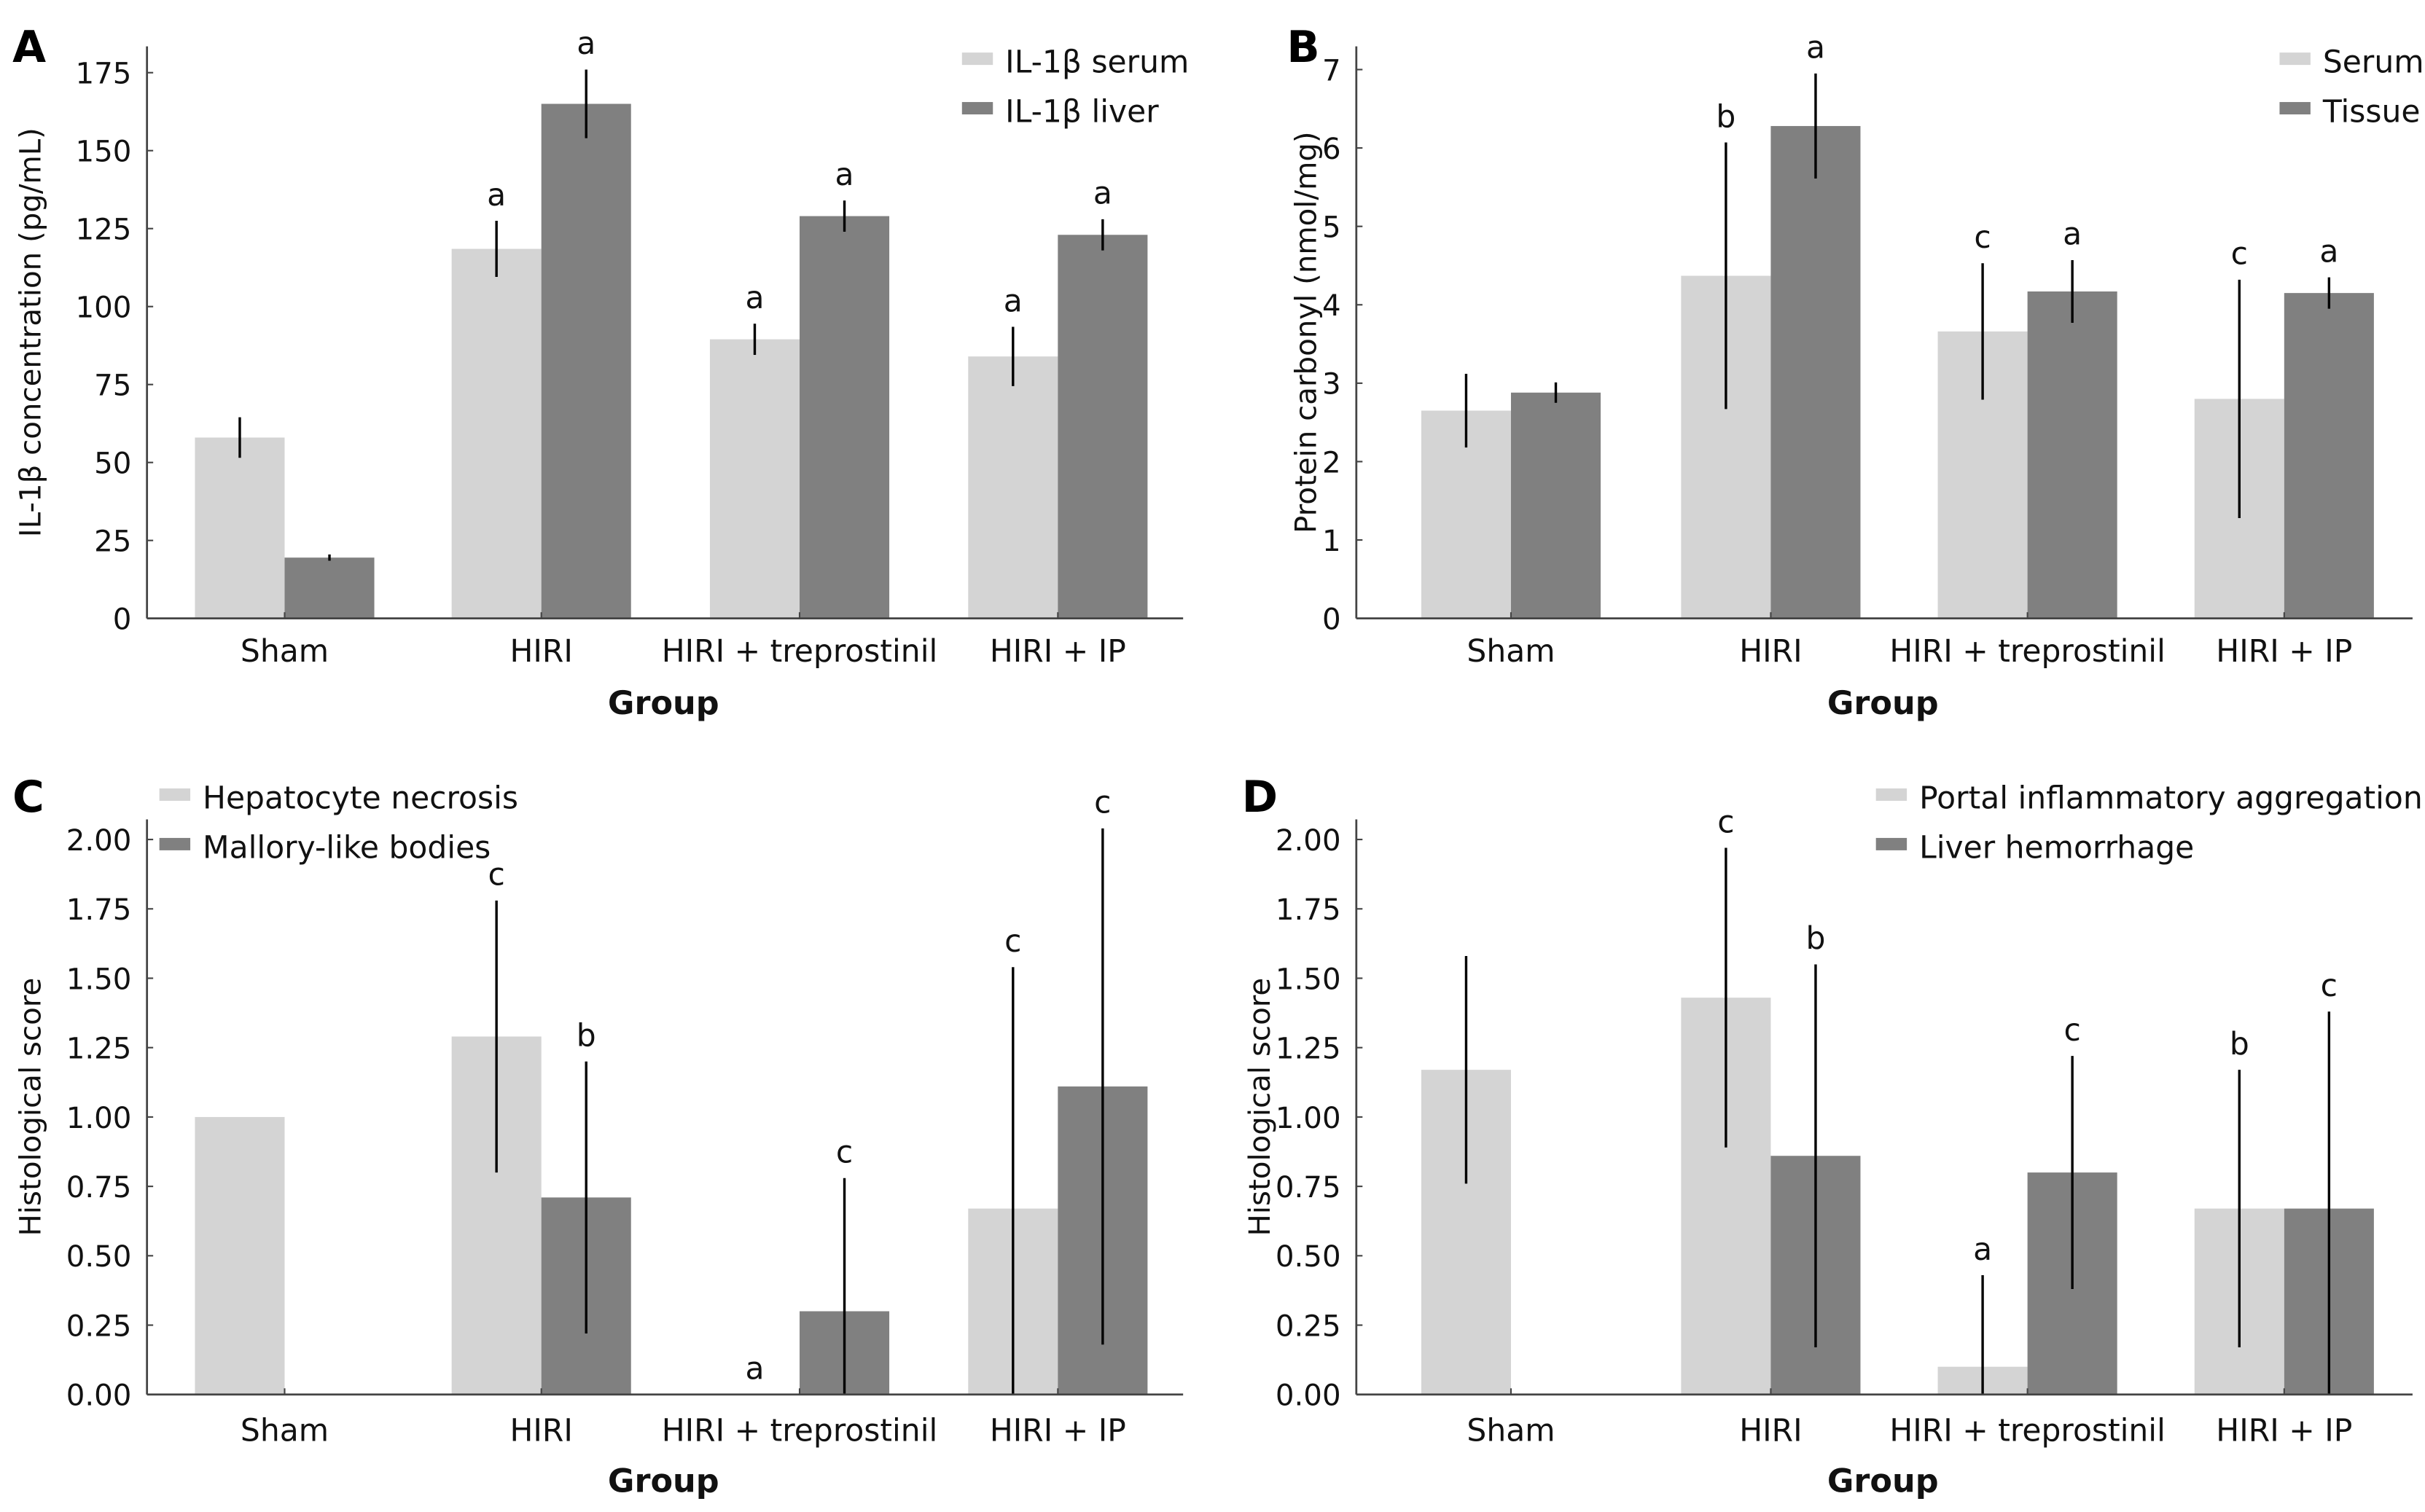  What do you see at coordinates (99, 1187) in the screenshot?
I see `y-tick-label: 0.75` at bounding box center [99, 1187].